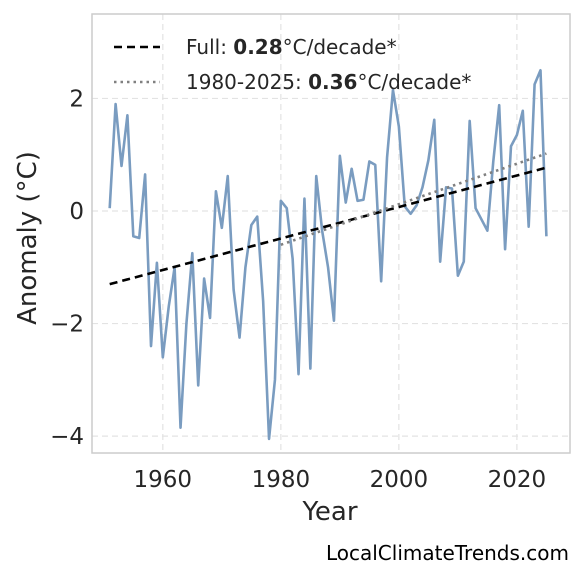  Describe the element at coordinates (163, 480) in the screenshot. I see `x-tick-label: 1960` at that location.